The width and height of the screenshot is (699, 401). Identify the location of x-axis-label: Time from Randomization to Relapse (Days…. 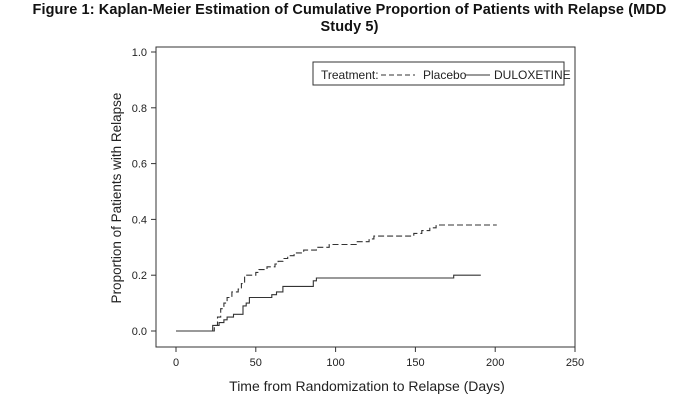
(367, 386).